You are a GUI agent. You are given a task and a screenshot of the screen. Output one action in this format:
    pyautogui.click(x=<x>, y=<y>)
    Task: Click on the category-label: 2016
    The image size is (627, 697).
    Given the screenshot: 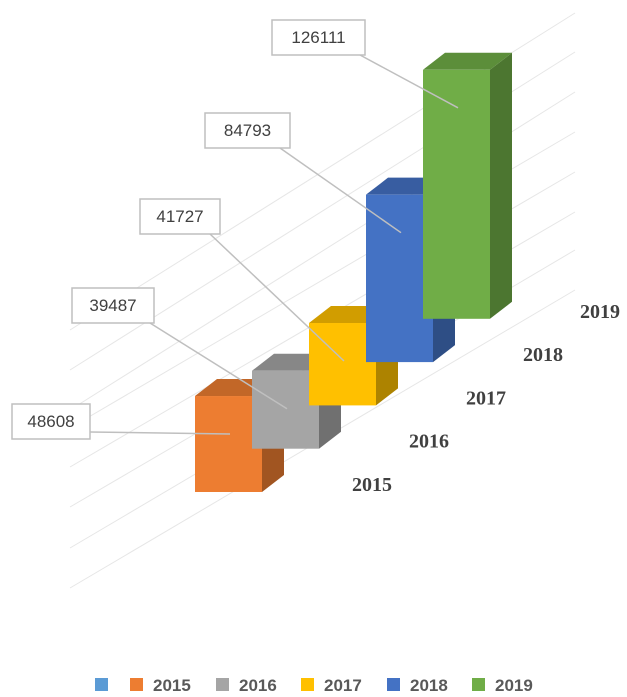 What is the action you would take?
    pyautogui.click(x=429, y=442)
    